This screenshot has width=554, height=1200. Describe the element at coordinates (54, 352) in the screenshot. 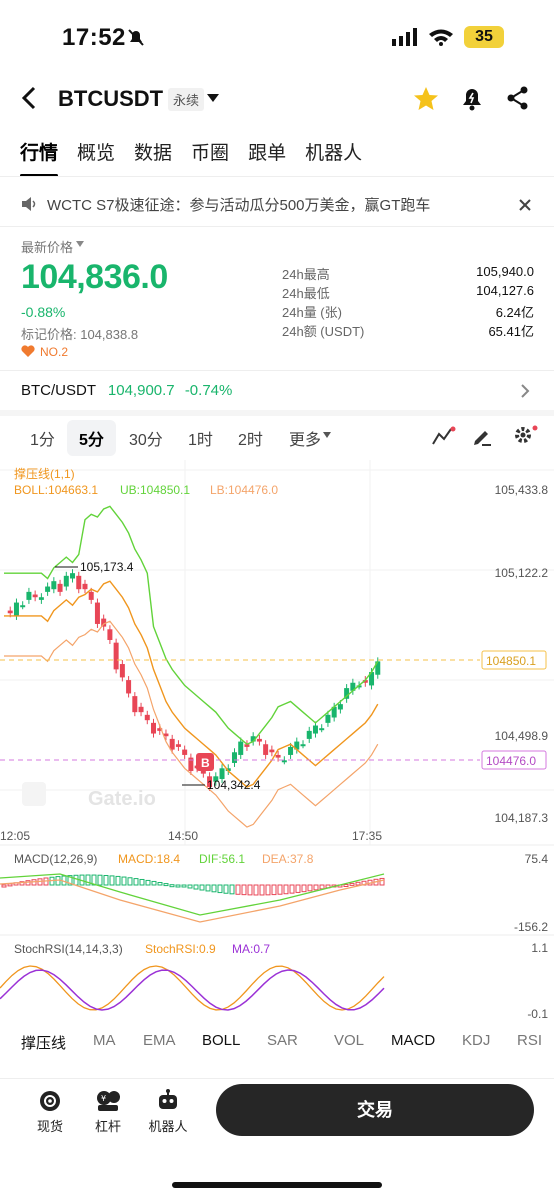

I see `rank-badge: NO.2` at that location.